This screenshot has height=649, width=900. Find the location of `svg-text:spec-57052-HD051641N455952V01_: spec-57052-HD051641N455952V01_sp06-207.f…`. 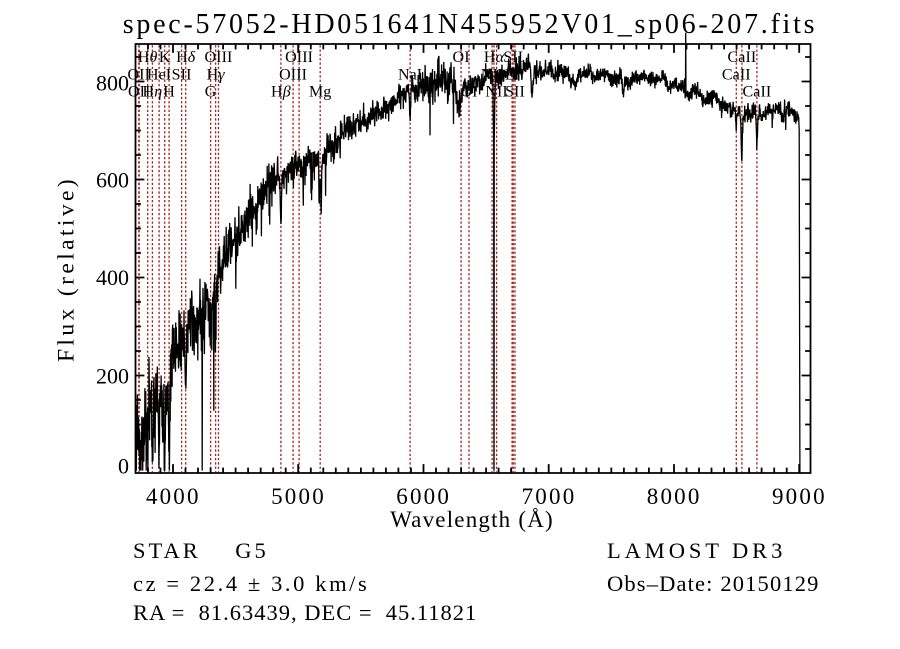

svg-text:spec-57052-HD051641N455952V01_: spec-57052-HD051641N455952V01_sp06-207.f… is located at coordinates (470, 24).